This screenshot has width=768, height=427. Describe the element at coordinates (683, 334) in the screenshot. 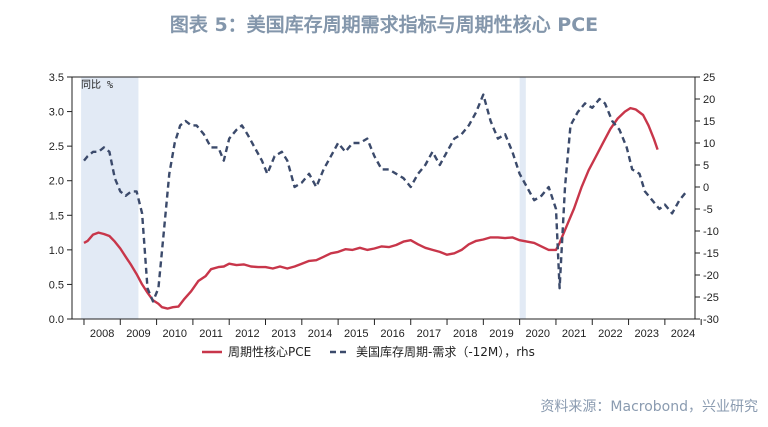

I see `x-tick-label: 2024` at that location.